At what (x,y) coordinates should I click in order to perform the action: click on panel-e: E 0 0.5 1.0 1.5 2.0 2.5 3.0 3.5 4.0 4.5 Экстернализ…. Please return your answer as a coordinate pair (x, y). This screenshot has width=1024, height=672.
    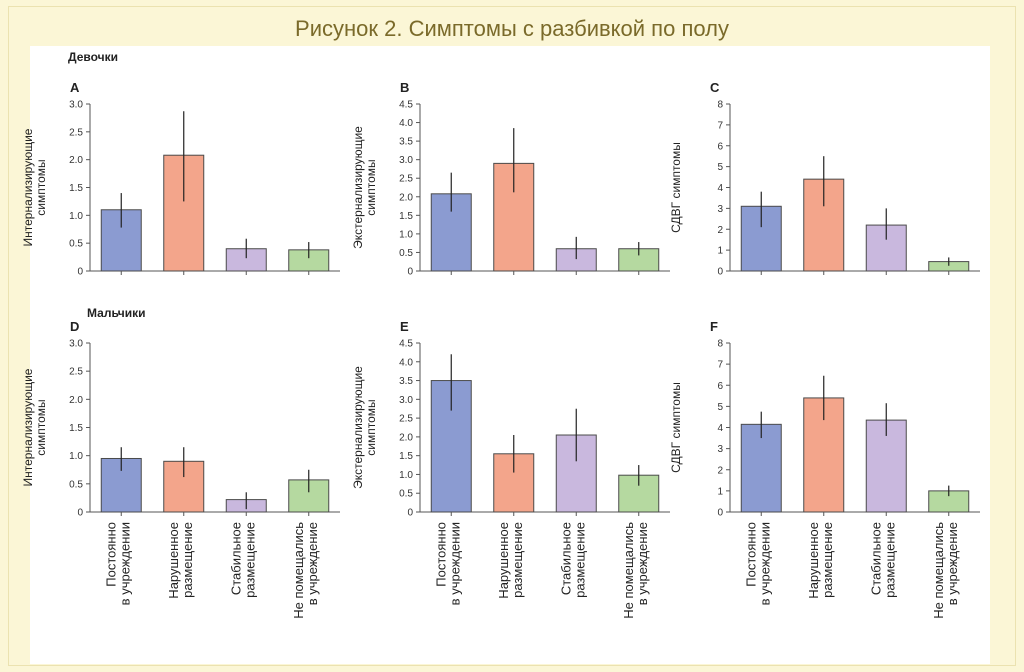
    Looking at the image, I should click on (510, 469).